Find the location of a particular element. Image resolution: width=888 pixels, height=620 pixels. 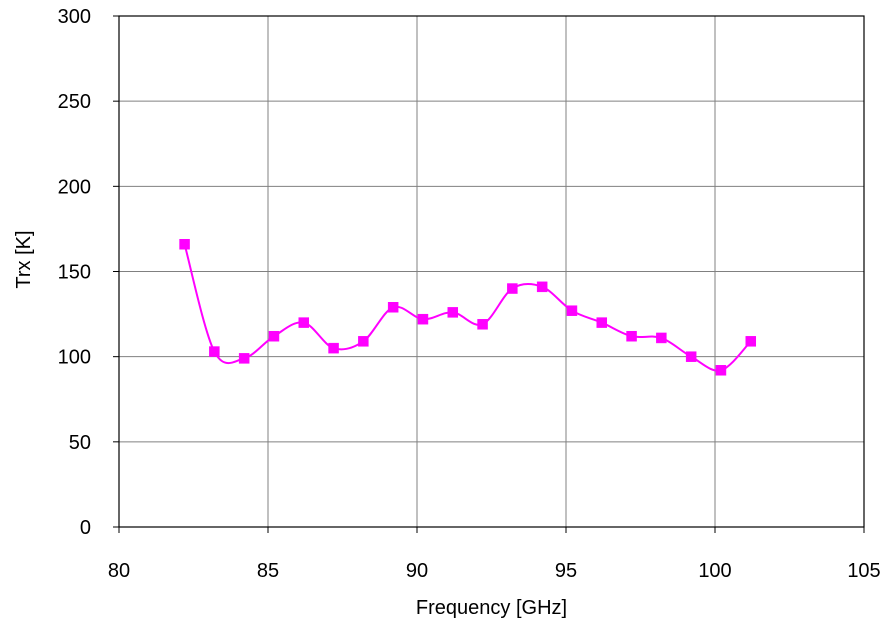

y-tick-label: 200 is located at coordinates (74, 187).